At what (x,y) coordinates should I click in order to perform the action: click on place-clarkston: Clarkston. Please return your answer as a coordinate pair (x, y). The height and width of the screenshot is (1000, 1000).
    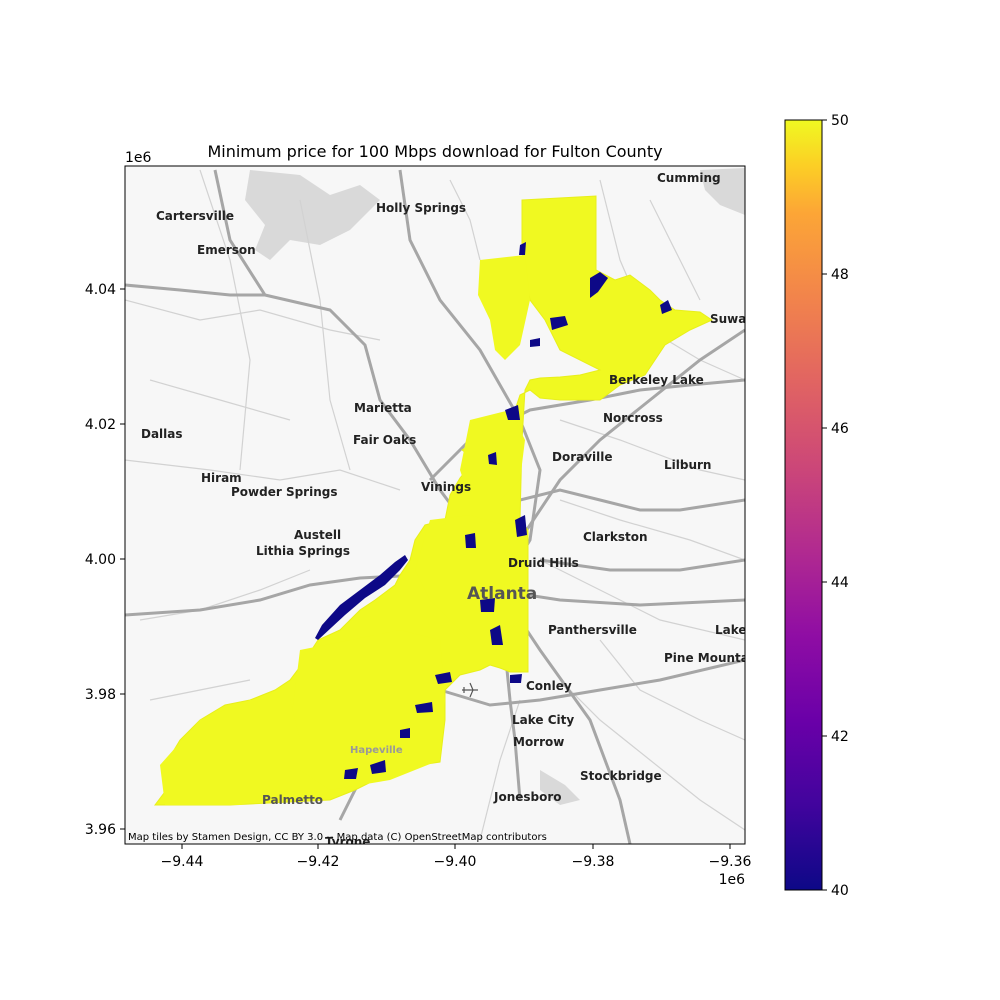
    Looking at the image, I should click on (615, 537).